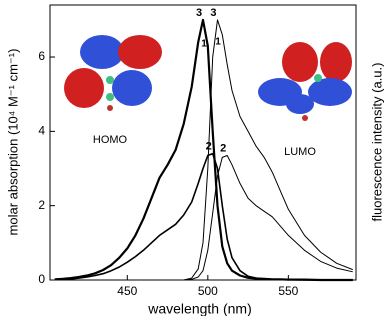 The image size is (392, 316). What do you see at coordinates (12, 142) in the screenshot?
I see `y-axis-label: molar absorption (10⁴ M⁻¹ cm⁻¹)` at bounding box center [12, 142].